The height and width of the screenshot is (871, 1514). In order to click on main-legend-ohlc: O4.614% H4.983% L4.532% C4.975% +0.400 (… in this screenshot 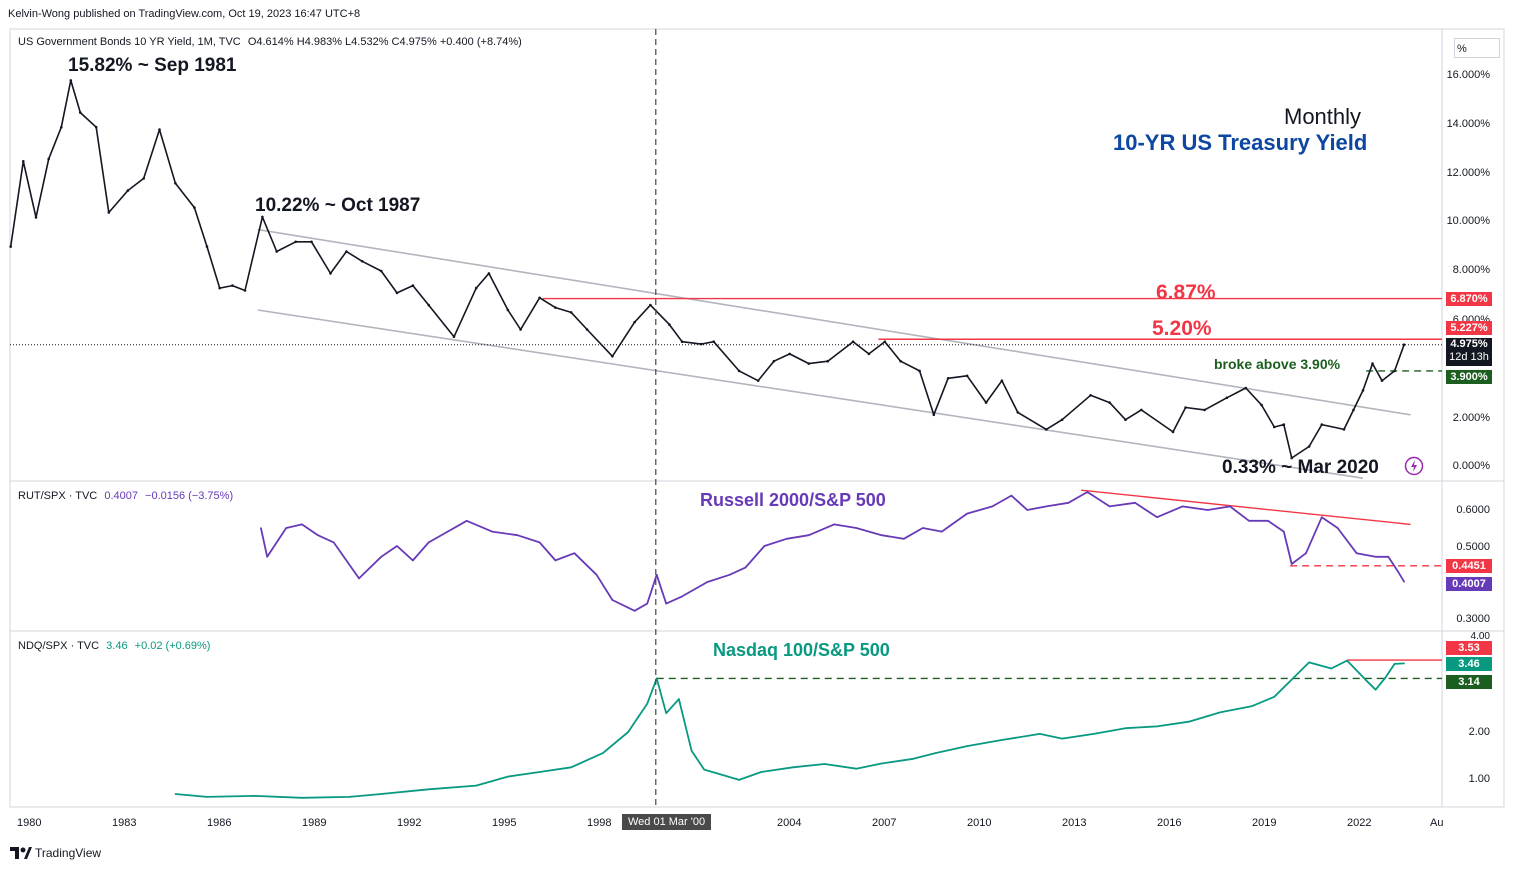, I will do `click(384, 42)`.